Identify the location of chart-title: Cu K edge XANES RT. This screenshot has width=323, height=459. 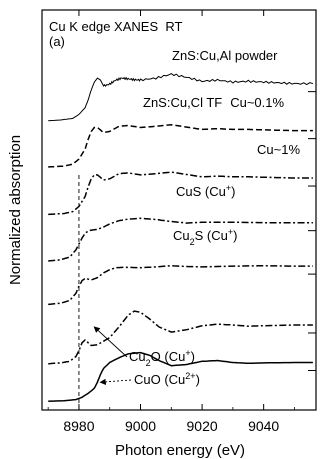
(115, 26).